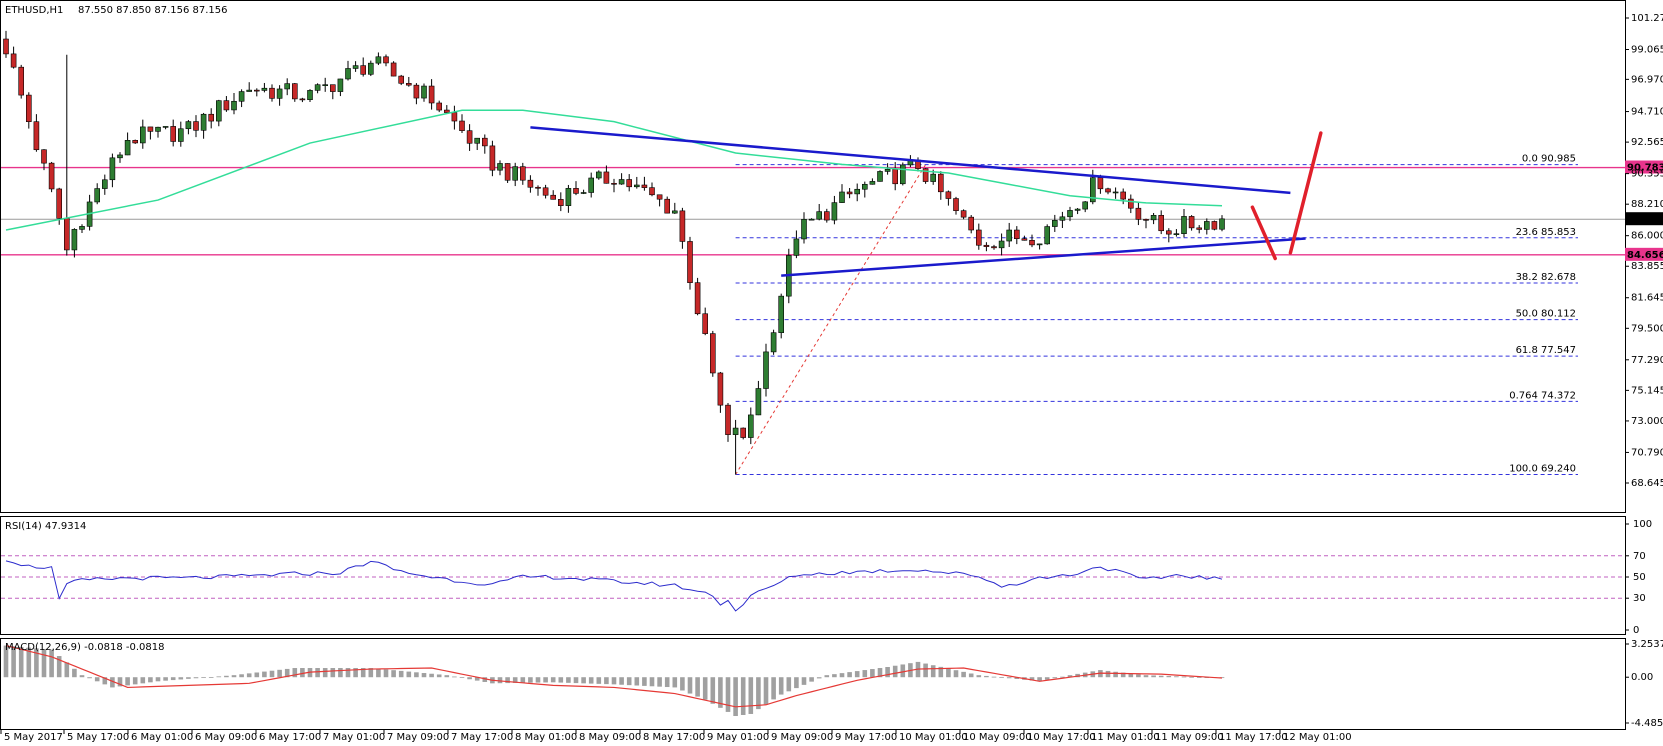 The width and height of the screenshot is (1663, 746). Describe the element at coordinates (1647, 112) in the screenshot. I see `y-tick-label: 94.710` at that location.